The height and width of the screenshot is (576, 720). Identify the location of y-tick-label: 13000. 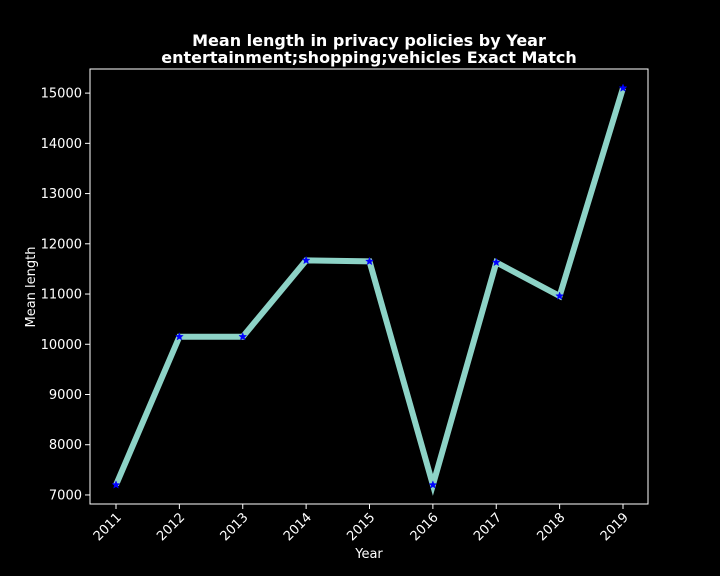
(61, 194).